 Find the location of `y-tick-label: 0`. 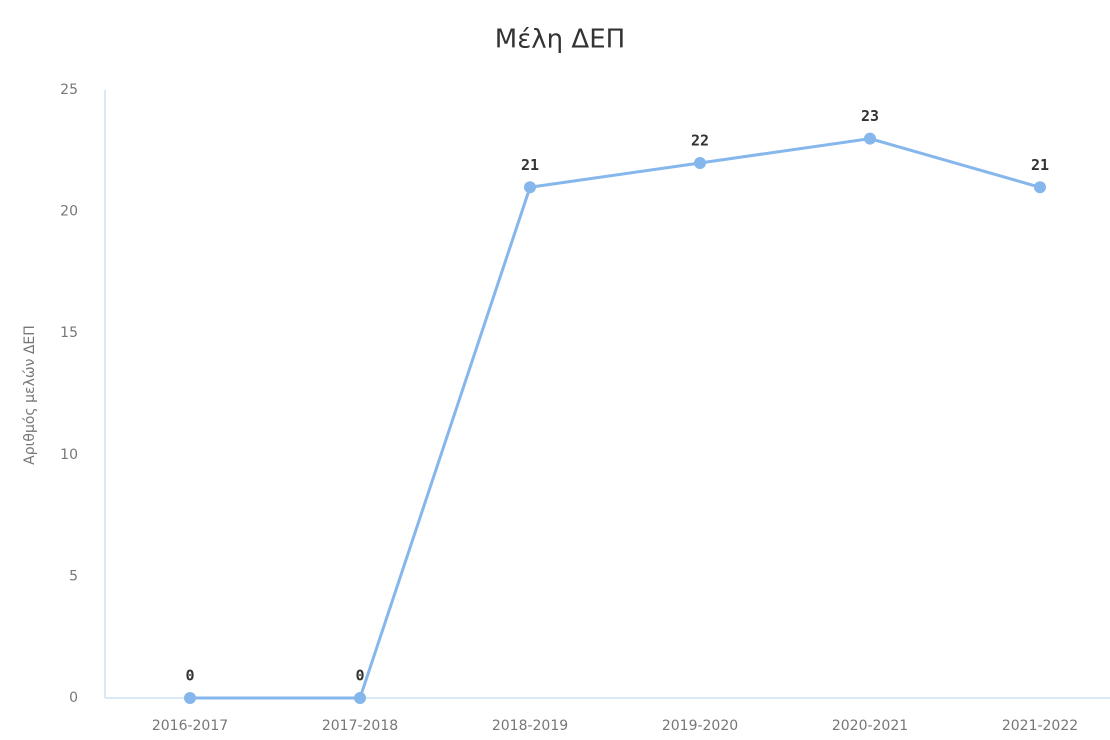

y-tick-label: 0 is located at coordinates (73, 698).